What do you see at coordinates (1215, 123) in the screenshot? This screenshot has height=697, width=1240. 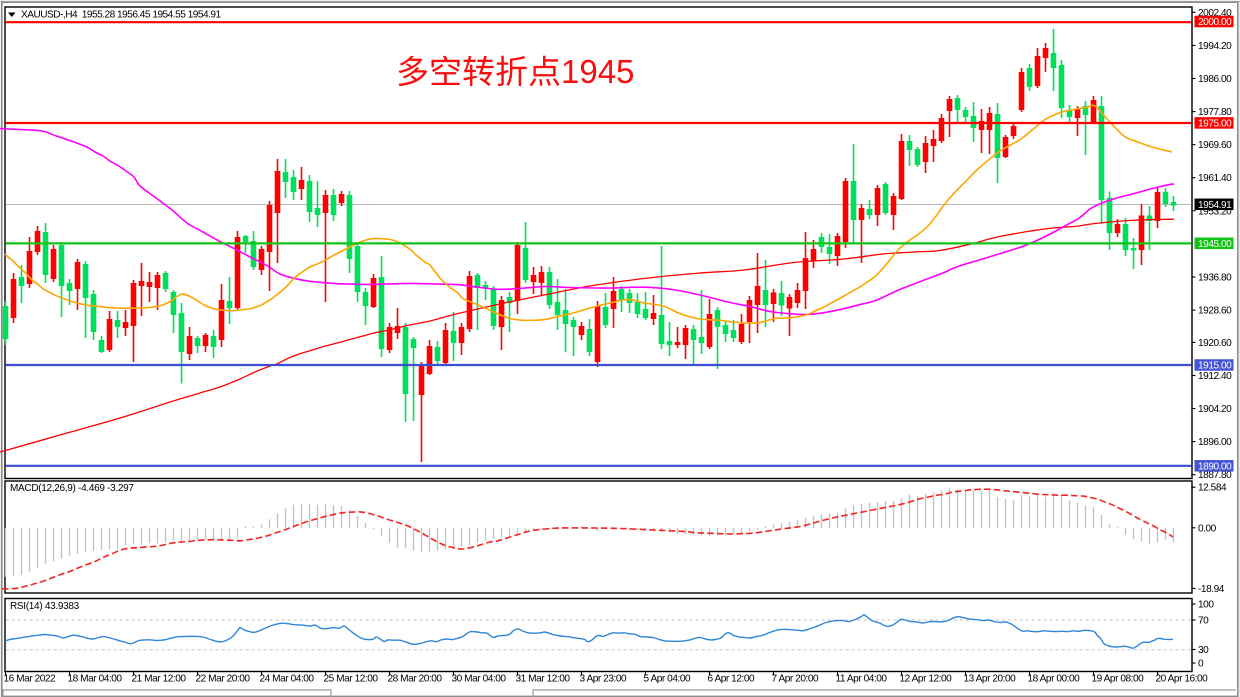 I see `svg-text: 1975.00` at bounding box center [1215, 123].